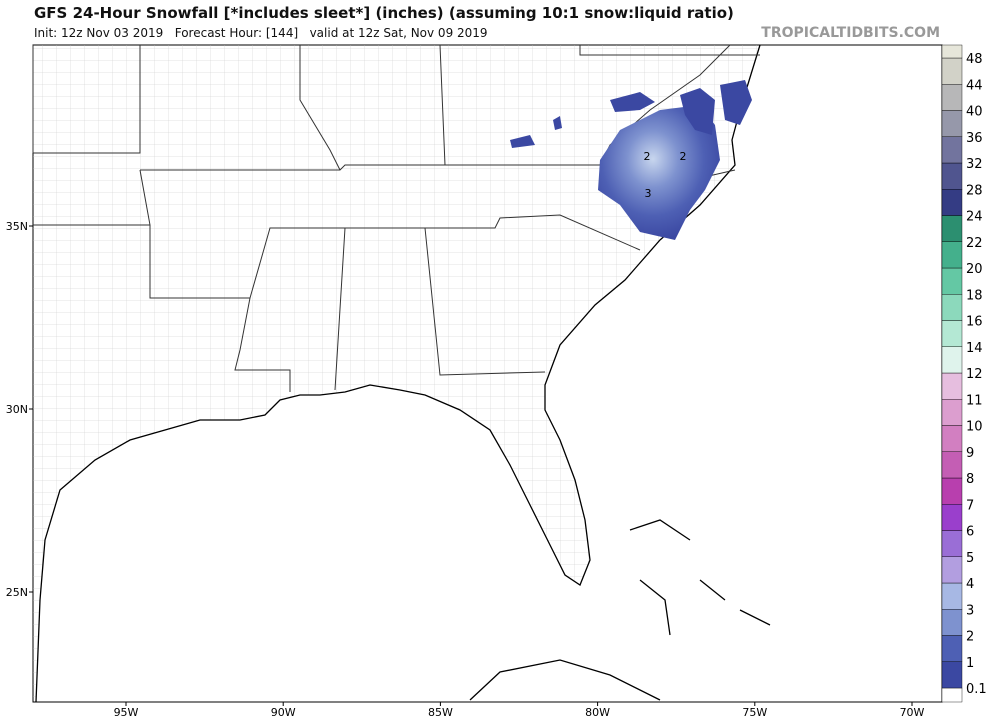 The image size is (993, 724). What do you see at coordinates (974, 85) in the screenshot?
I see `colorbar-label: 44` at bounding box center [974, 85].